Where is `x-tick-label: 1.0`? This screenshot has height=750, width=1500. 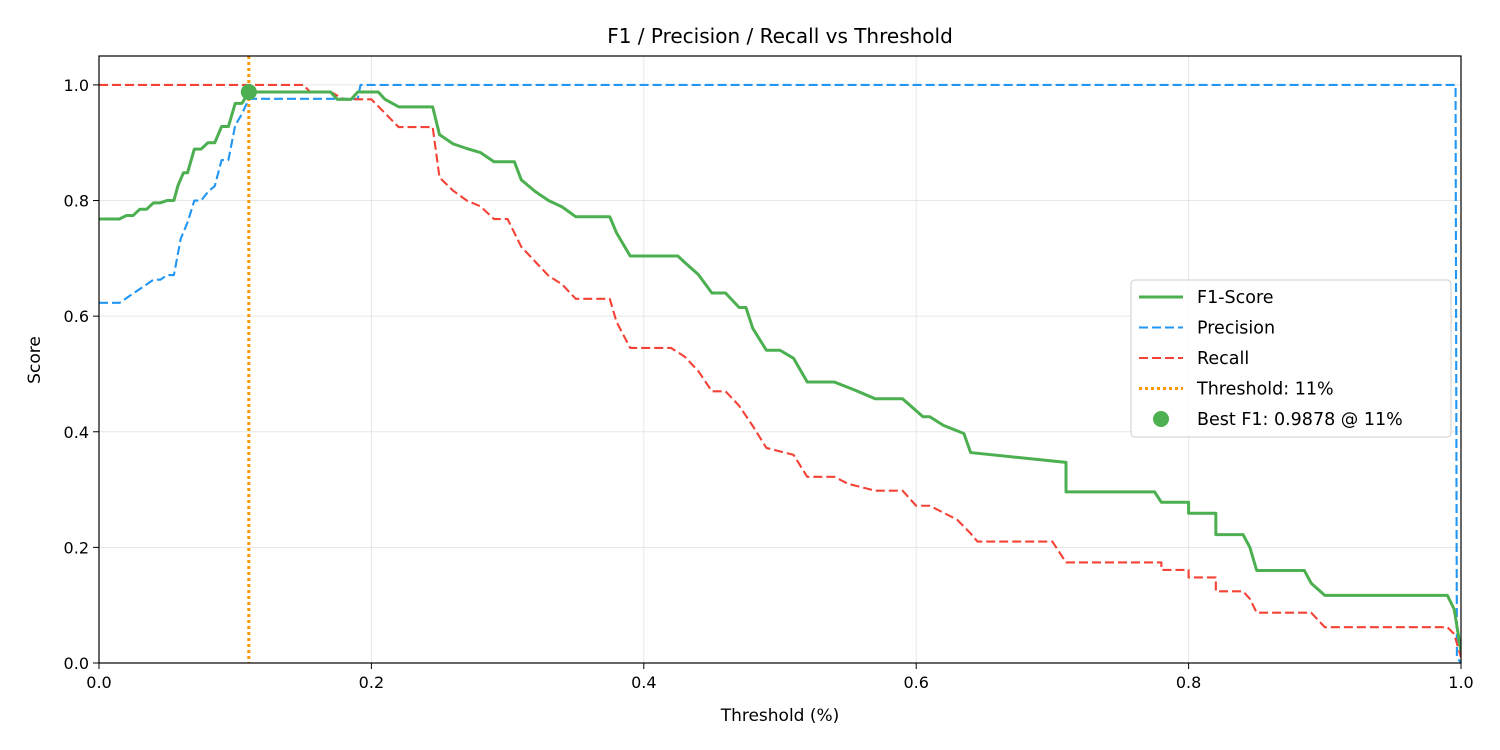
x-tick-label: 1.0 is located at coordinates (1460, 682).